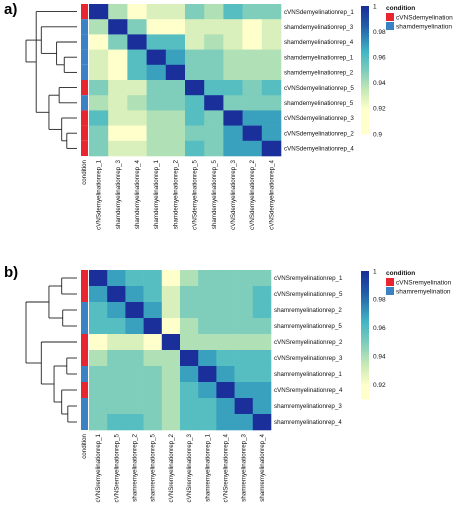 This screenshot has height=531, width=474. Describe the element at coordinates (98, 467) in the screenshot. I see `column-label: cVNSremyelinationrep_1` at that location.